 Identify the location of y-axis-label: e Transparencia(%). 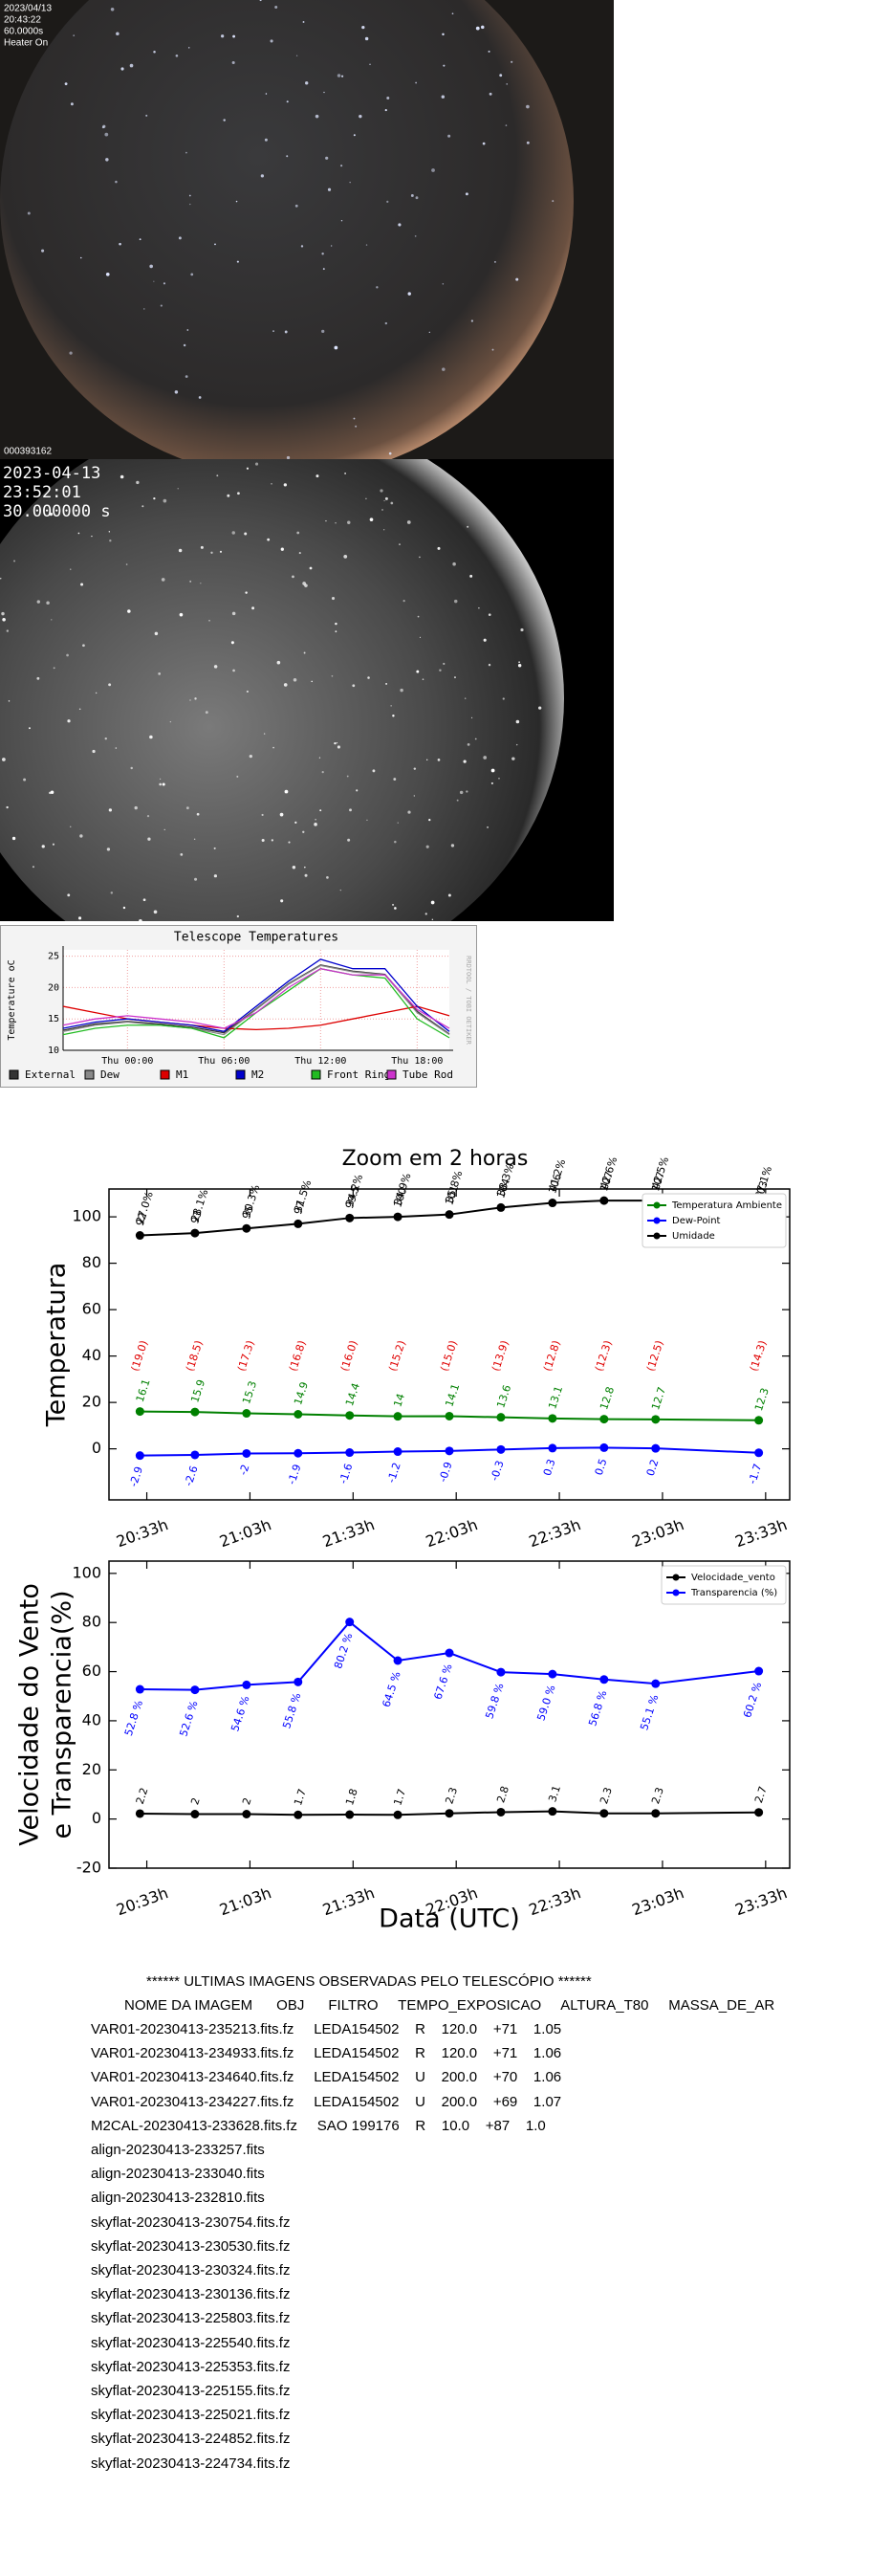
(62, 1714).